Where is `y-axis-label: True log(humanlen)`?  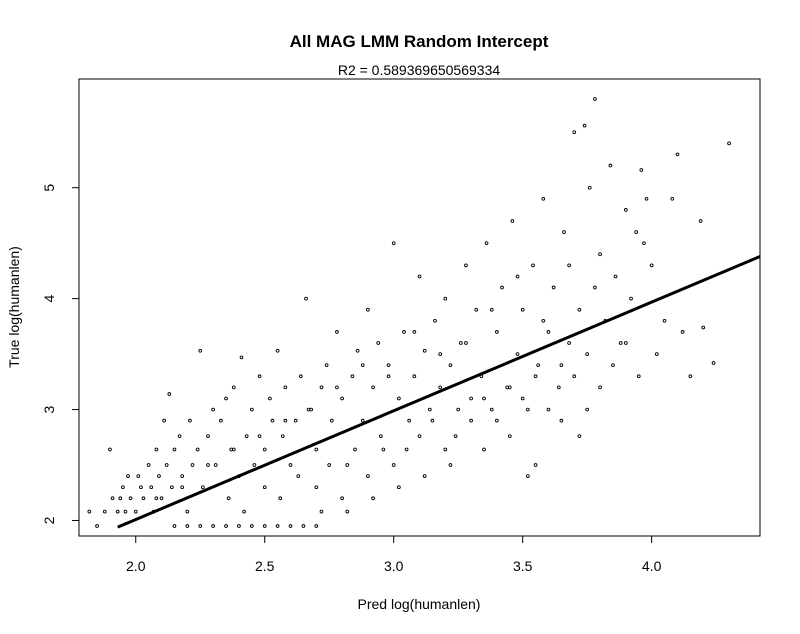 y-axis-label: True log(humanlen) is located at coordinates (14, 307).